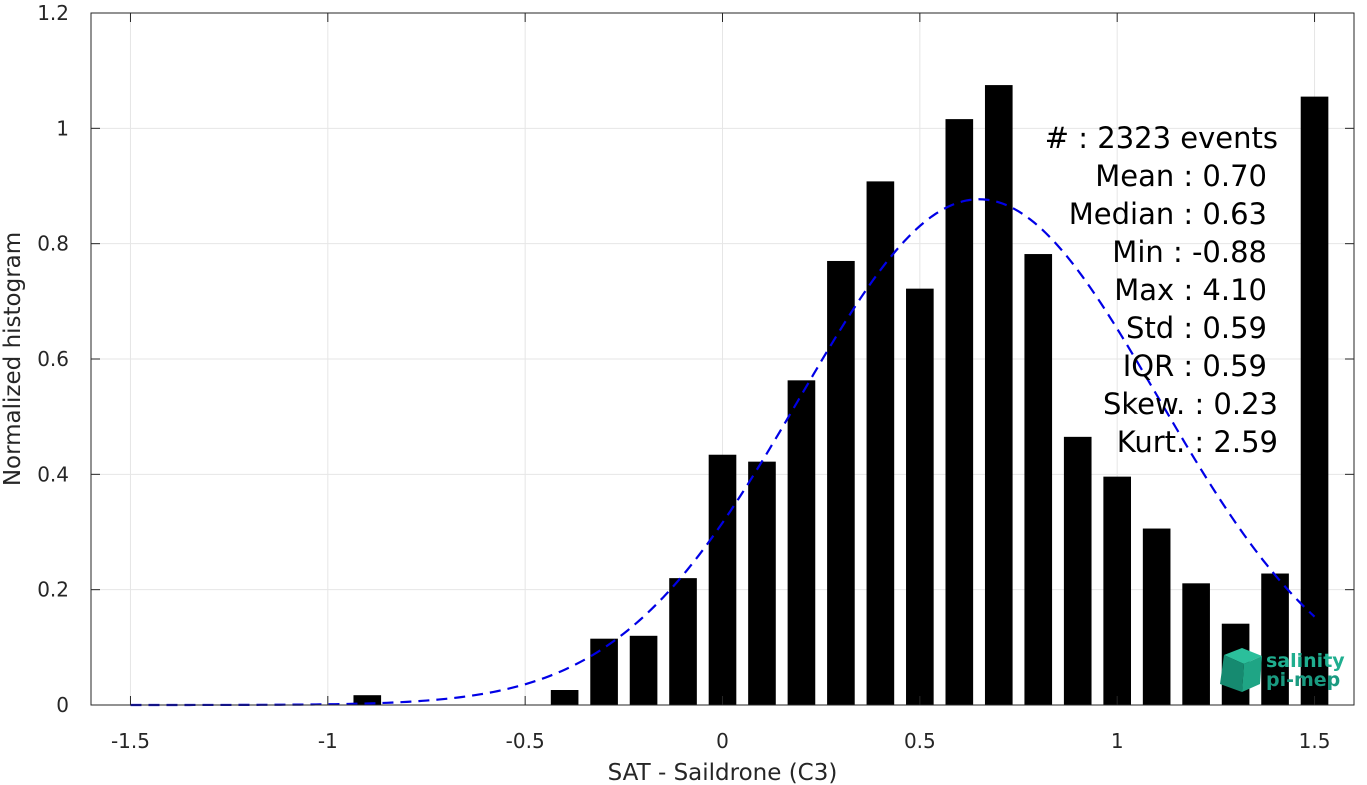 The width and height of the screenshot is (1367, 785). What do you see at coordinates (1196, 328) in the screenshot?
I see `stat-line-5: Std : 0.59` at bounding box center [1196, 328].